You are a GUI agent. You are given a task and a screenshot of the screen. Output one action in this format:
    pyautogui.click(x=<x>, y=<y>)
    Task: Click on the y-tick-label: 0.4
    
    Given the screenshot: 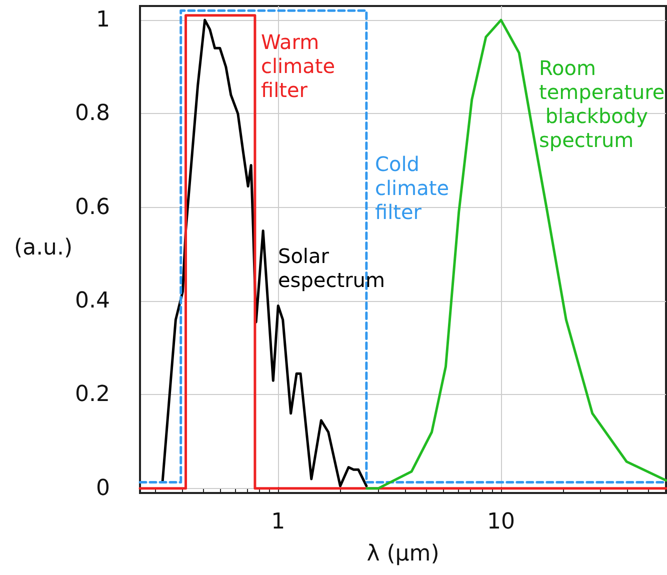 What is the action you would take?
    pyautogui.click(x=92, y=301)
    